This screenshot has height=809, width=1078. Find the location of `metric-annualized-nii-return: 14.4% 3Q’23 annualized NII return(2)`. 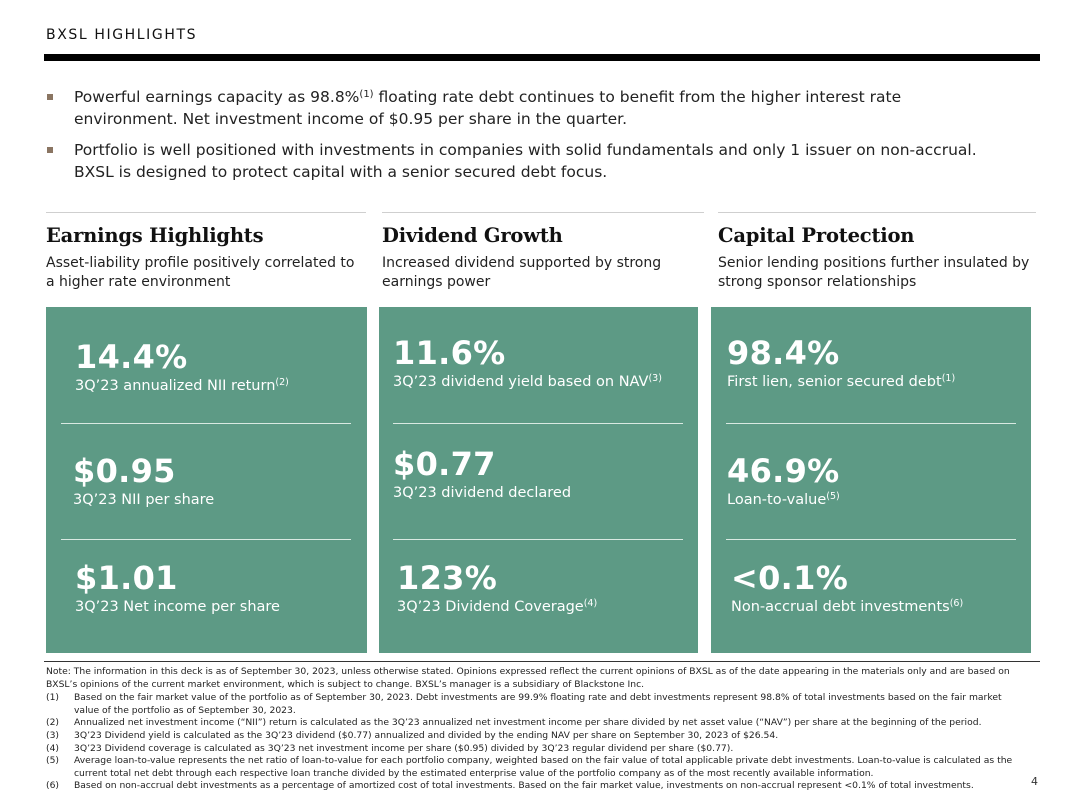

metric-annualized-nii-return: 14.4% 3Q’23 annualized NII return(2) is located at coordinates (206, 366).